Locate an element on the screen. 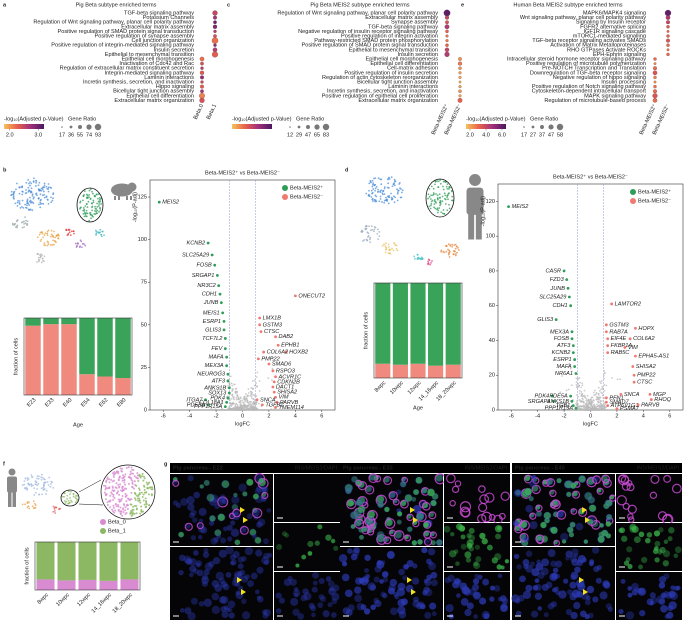 The width and height of the screenshot is (685, 620). image-header is located at coordinates (425, 468).